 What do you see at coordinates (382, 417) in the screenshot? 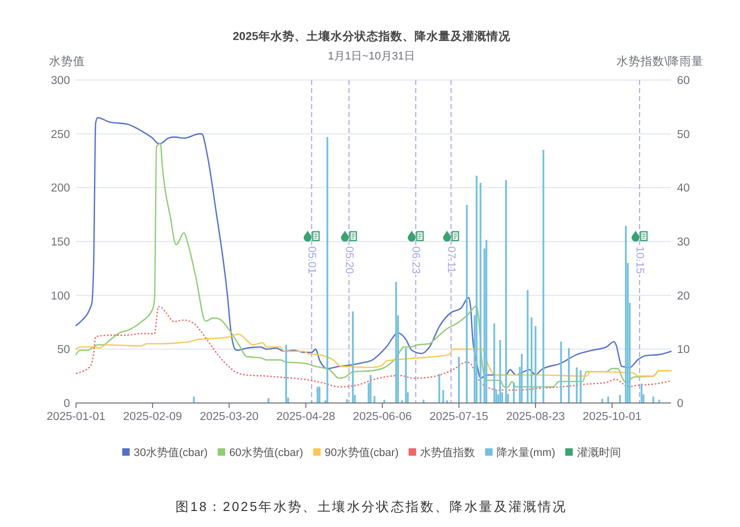
I see `x-tick-label: 2025-06-06` at bounding box center [382, 417].